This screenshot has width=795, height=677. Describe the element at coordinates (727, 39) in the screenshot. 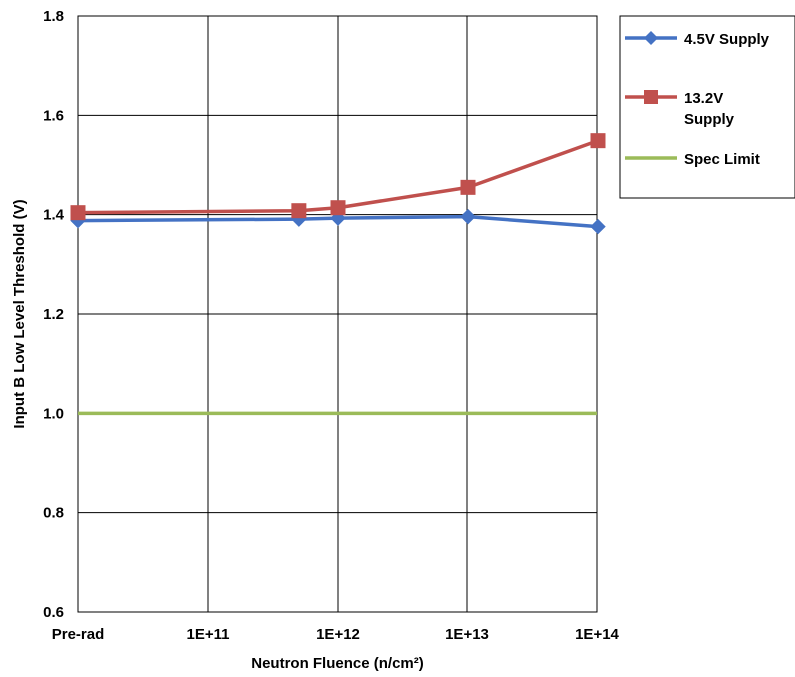

I see `legend-label: 4.5V Supply` at that location.